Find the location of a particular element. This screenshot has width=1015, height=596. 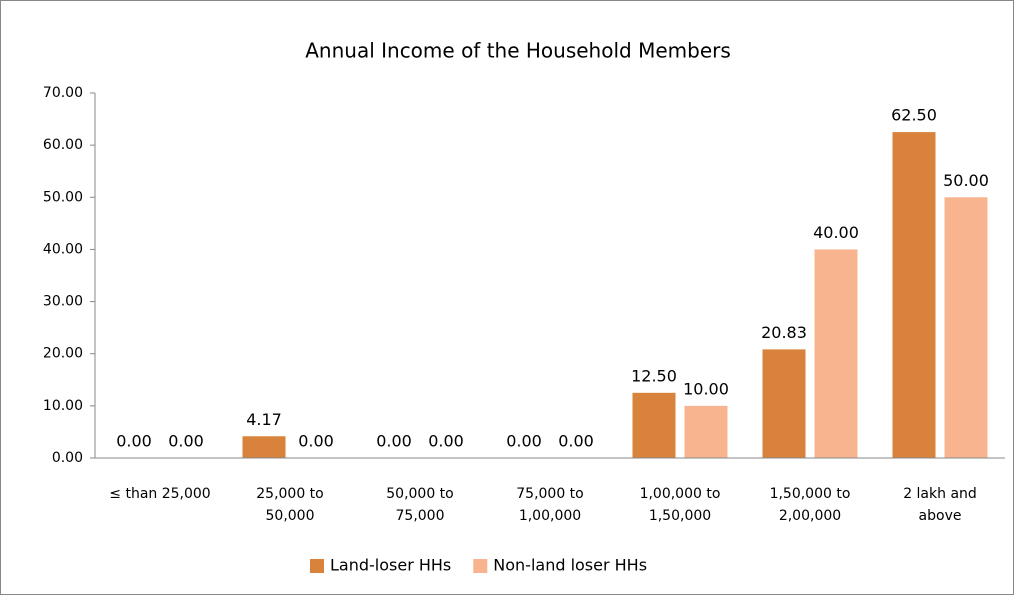

value-label: 12.50 is located at coordinates (654, 375).